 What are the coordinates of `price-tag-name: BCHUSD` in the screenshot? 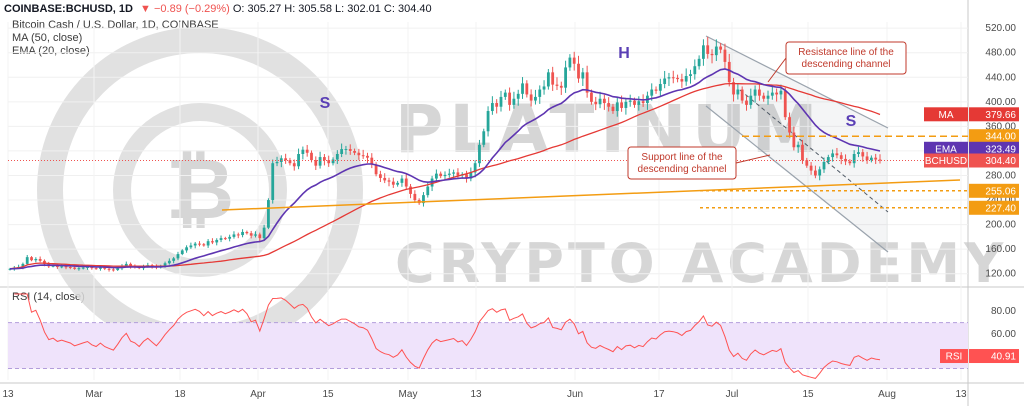 It's located at (946, 161).